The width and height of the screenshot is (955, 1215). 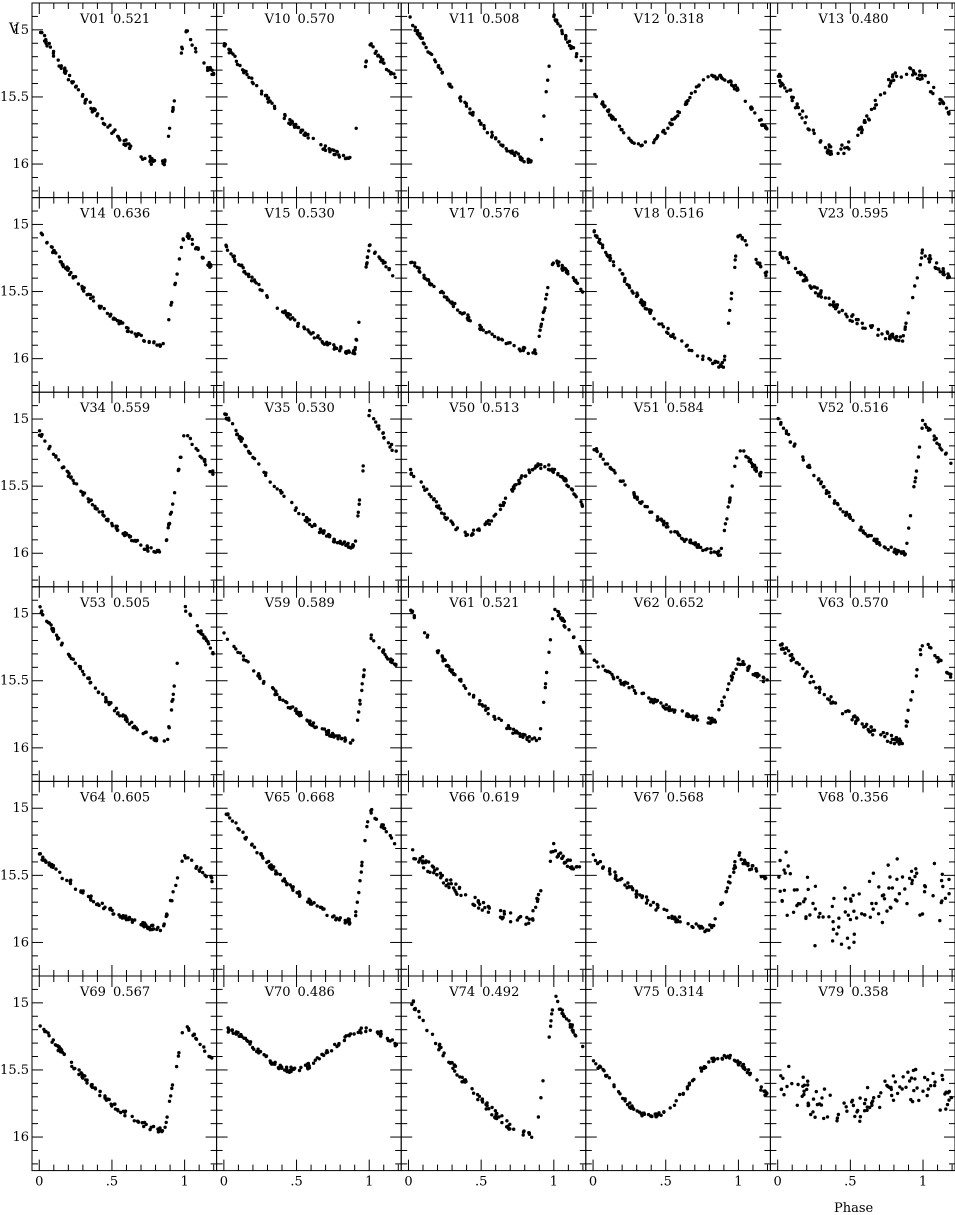 What do you see at coordinates (20, 1137) in the screenshot?
I see `y-tick-label: 16` at bounding box center [20, 1137].